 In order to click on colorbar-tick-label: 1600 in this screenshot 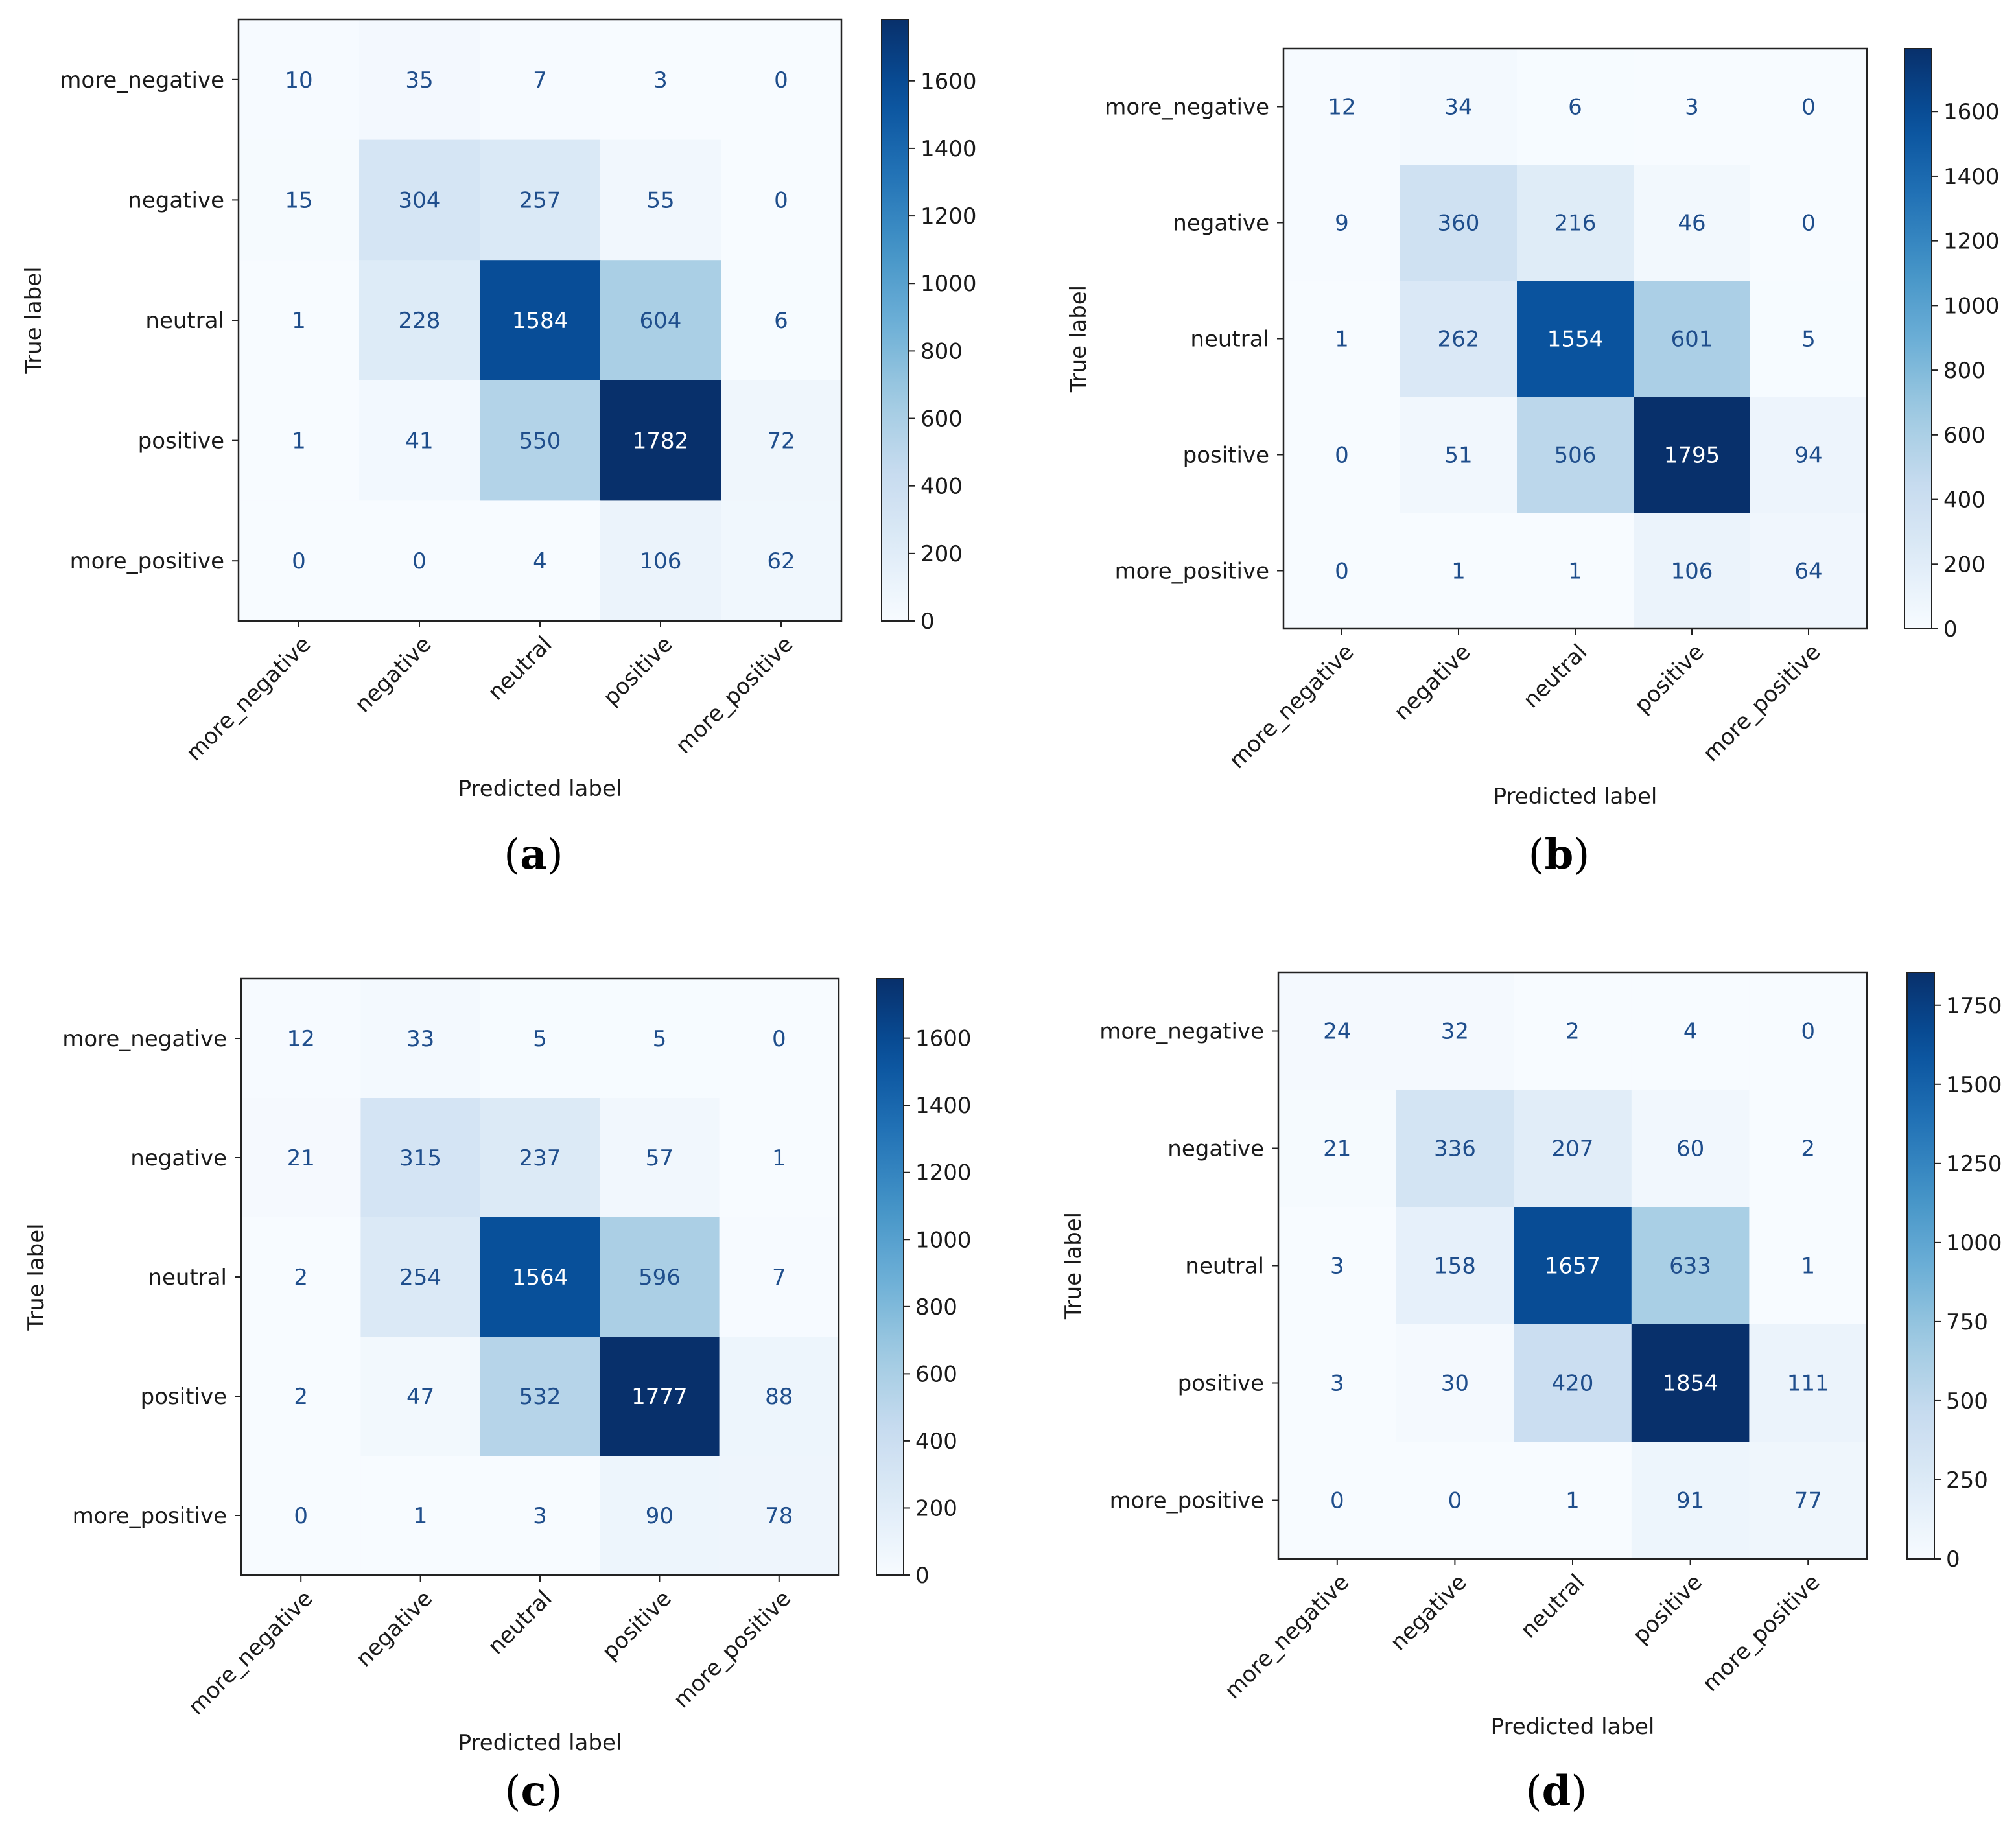, I will do `click(1972, 112)`.